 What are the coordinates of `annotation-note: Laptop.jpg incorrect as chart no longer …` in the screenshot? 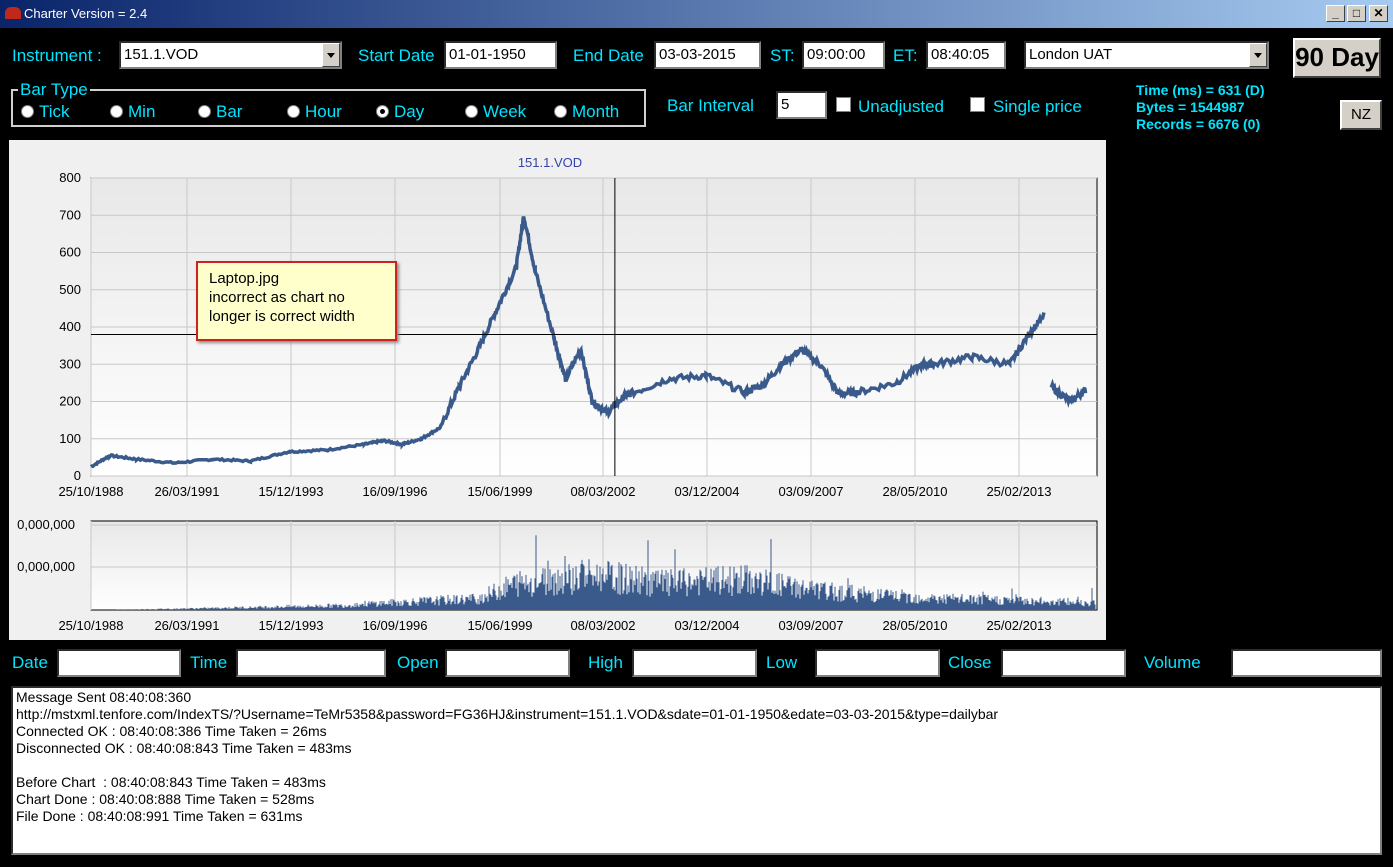 It's located at (296, 301).